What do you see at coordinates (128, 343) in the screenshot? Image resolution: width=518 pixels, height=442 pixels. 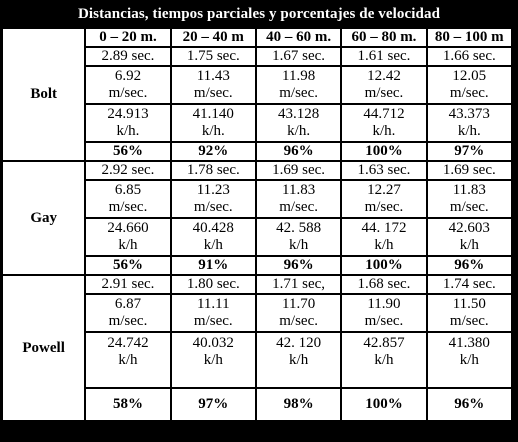 I see `speed-value: 24.742` at bounding box center [128, 343].